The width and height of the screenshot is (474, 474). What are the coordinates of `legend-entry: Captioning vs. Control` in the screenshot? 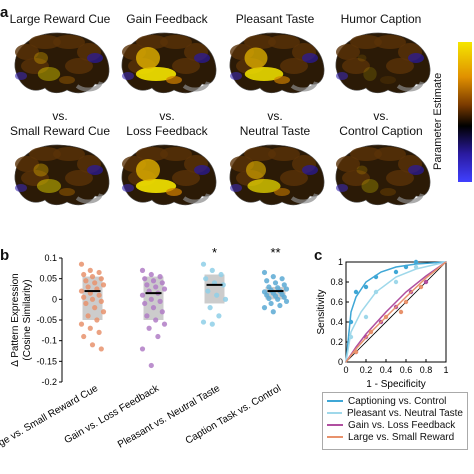 It's located at (395, 401).